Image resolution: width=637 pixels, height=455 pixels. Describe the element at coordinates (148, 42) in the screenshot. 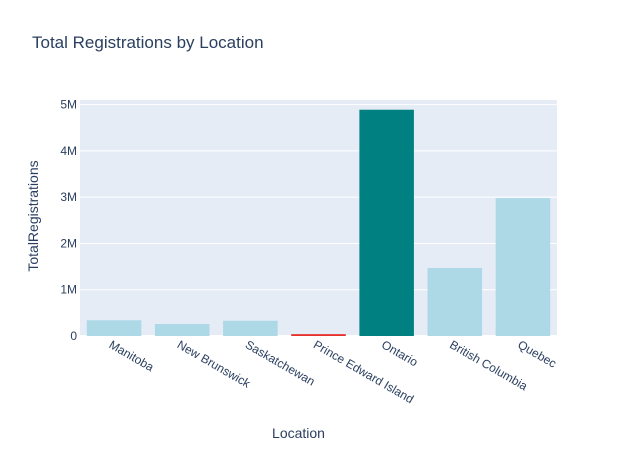

I see `chart-title: Total Registrations by Location` at that location.